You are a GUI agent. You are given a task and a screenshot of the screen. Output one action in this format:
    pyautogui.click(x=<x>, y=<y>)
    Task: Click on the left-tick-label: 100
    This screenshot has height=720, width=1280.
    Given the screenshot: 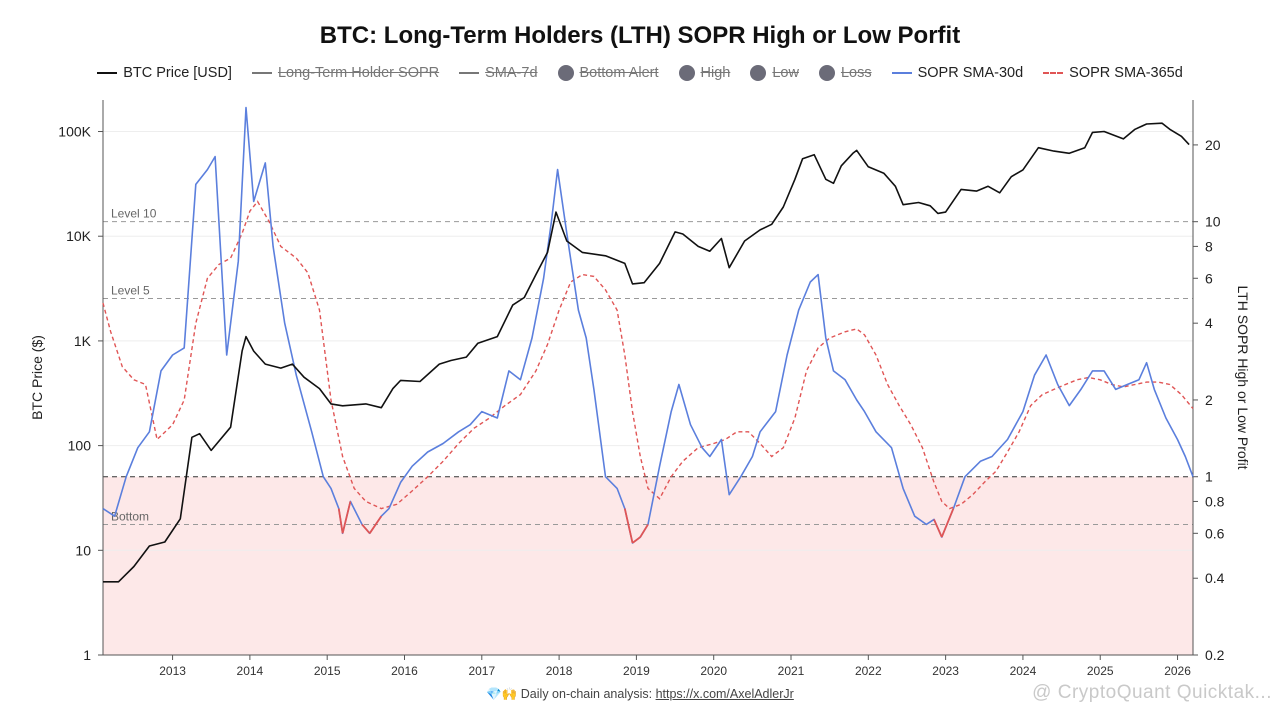 What is the action you would take?
    pyautogui.click(x=80, y=446)
    